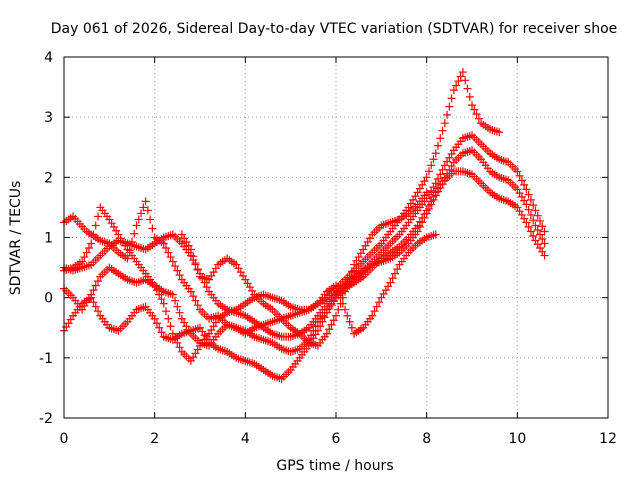 This screenshot has height=480, width=640. Describe the element at coordinates (48, 118) in the screenshot. I see `y-tick-label: 3` at that location.